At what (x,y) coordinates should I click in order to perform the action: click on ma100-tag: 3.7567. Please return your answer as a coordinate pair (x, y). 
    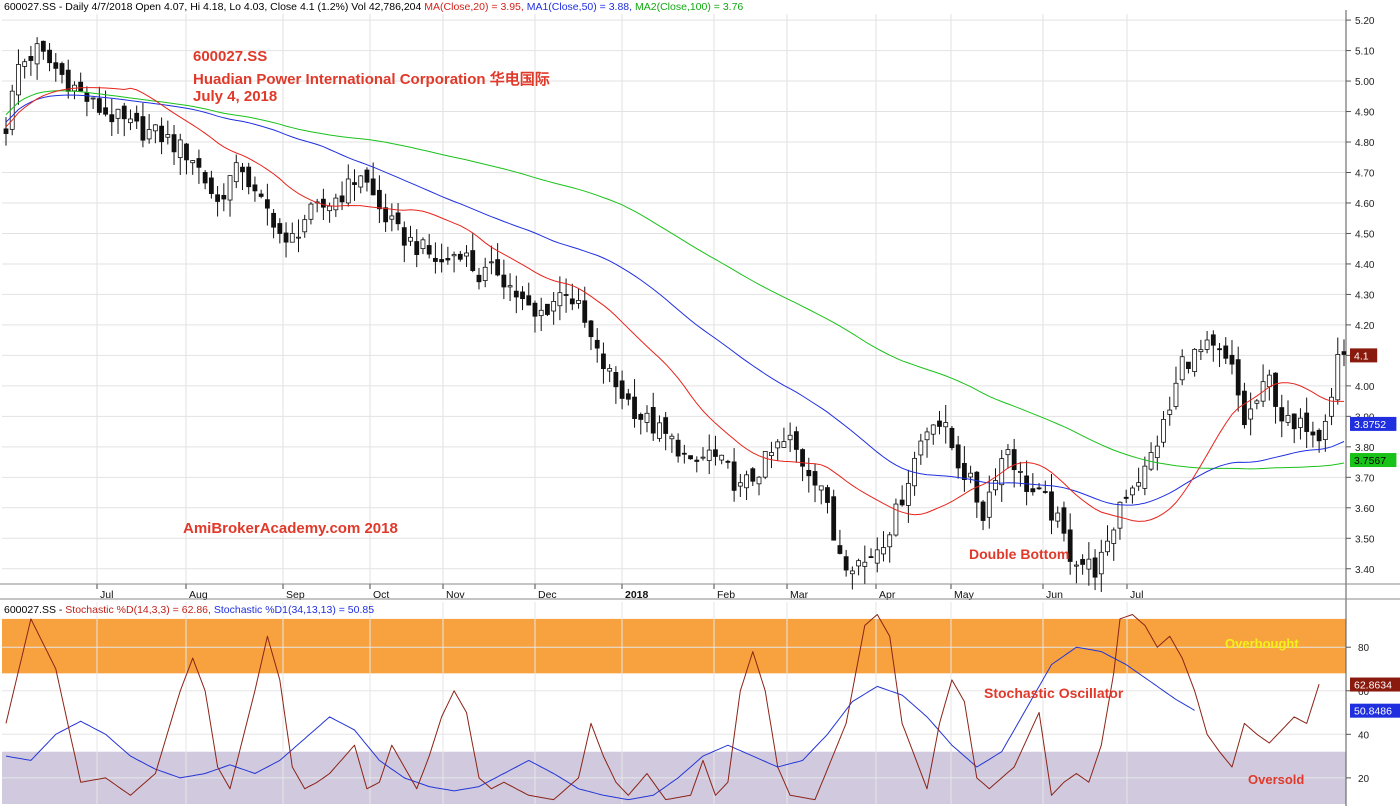
    Looking at the image, I should click on (1373, 460).